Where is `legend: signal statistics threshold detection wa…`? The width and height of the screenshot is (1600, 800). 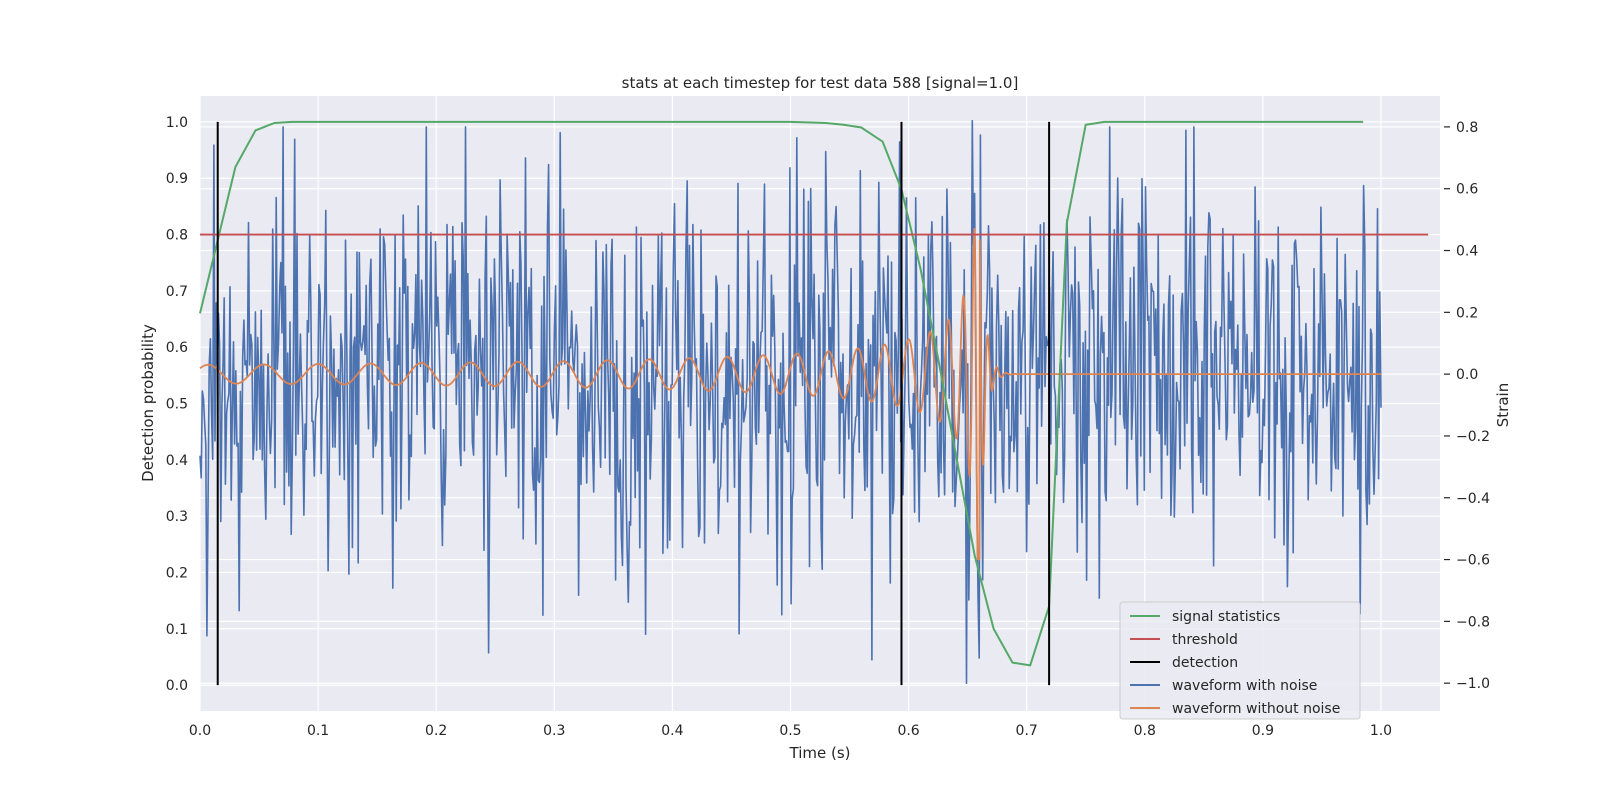 legend: signal statistics threshold detection wa… is located at coordinates (1240, 660).